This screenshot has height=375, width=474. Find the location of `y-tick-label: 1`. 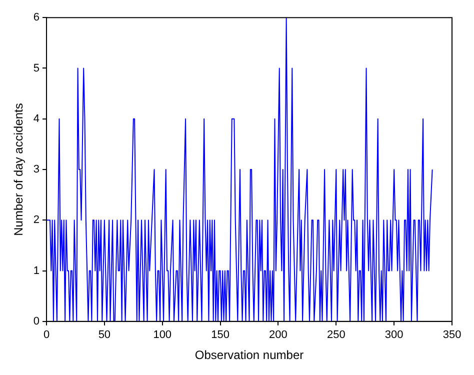

y-tick-label: 1 is located at coordinates (36, 270).